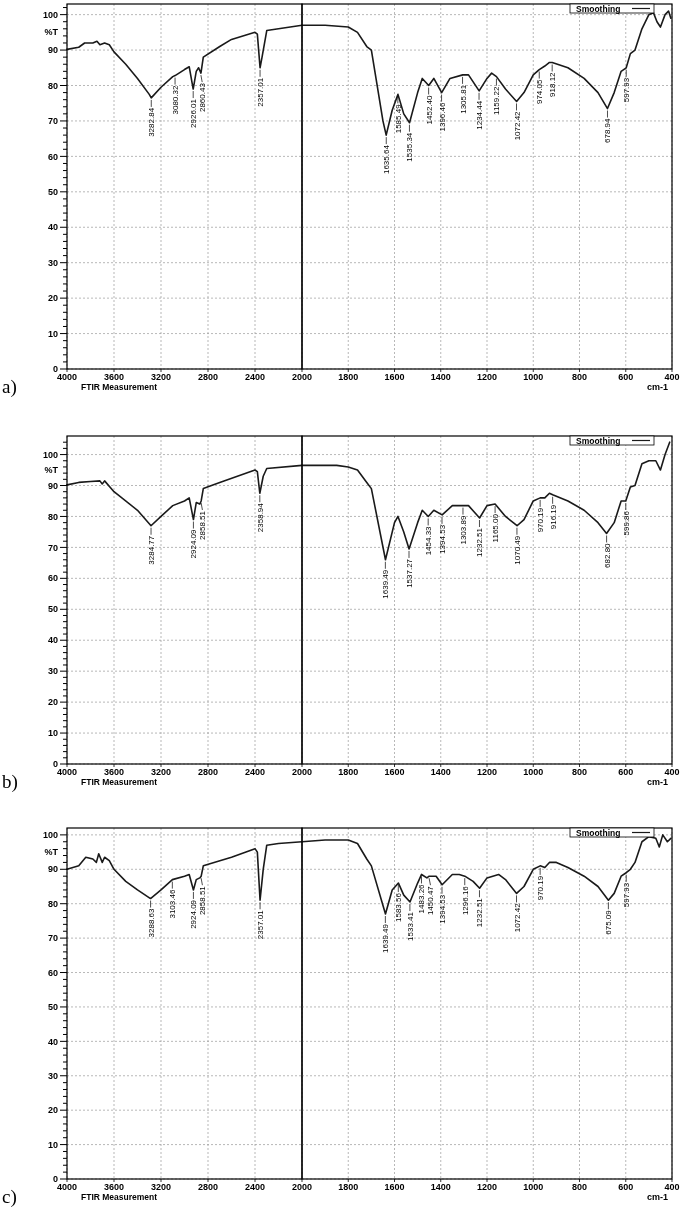  I want to click on annotation: 3282.84, so click(152, 122).